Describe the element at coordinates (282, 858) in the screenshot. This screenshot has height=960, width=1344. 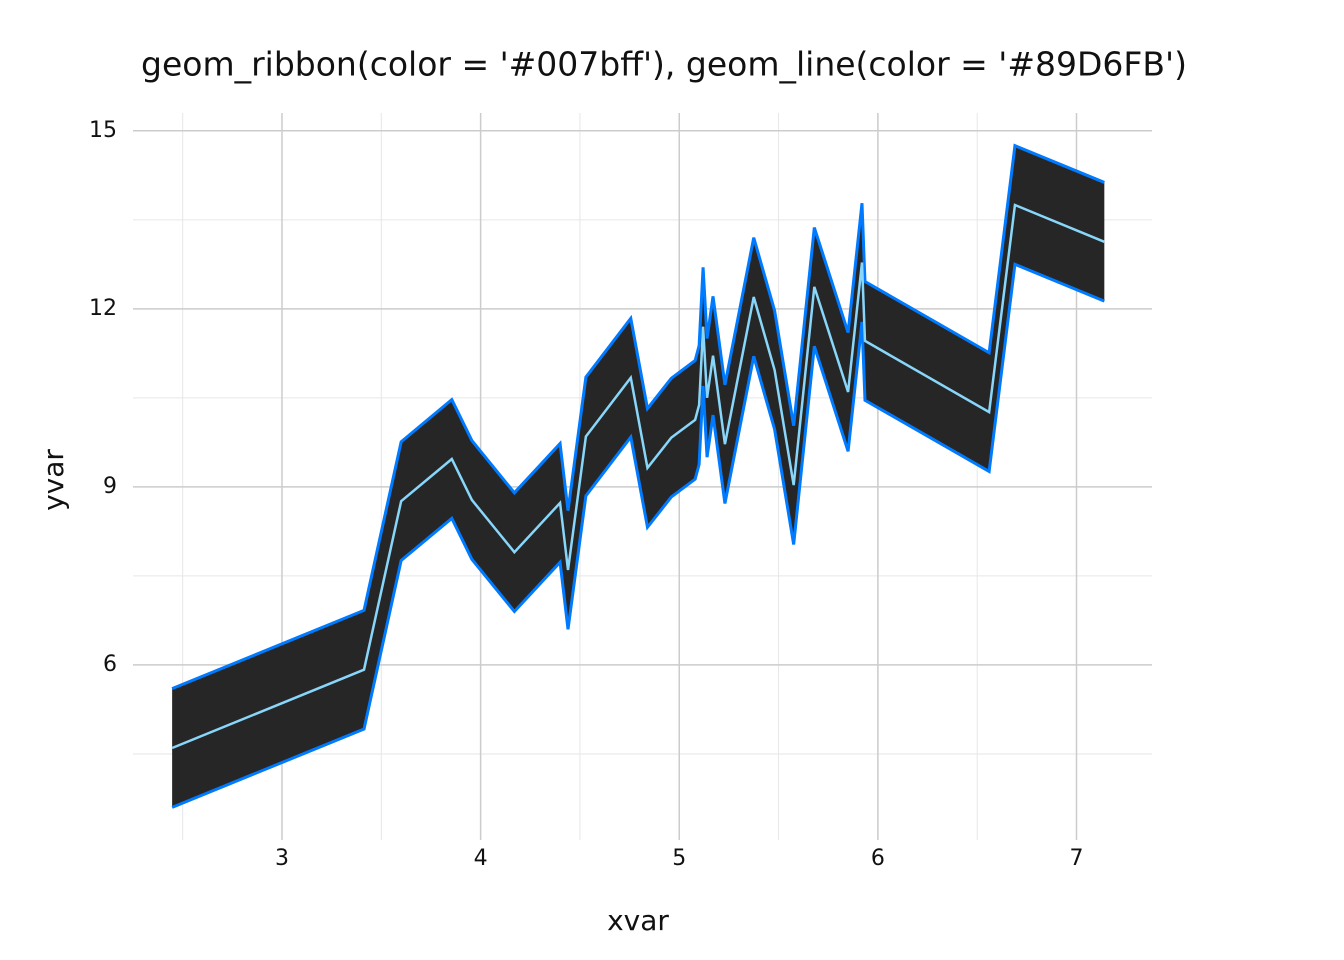
I see `x-tick-label: 3` at that location.